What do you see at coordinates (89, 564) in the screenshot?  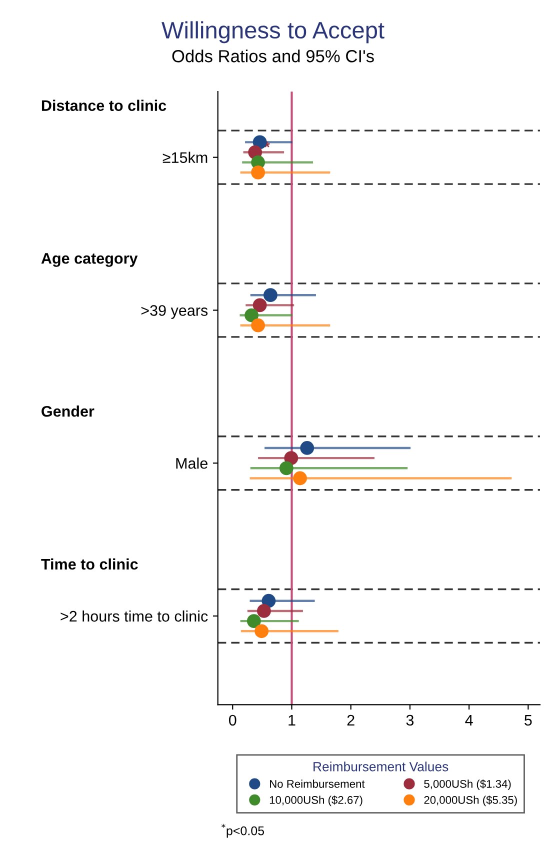 I see `text: Time to clinic` at bounding box center [89, 564].